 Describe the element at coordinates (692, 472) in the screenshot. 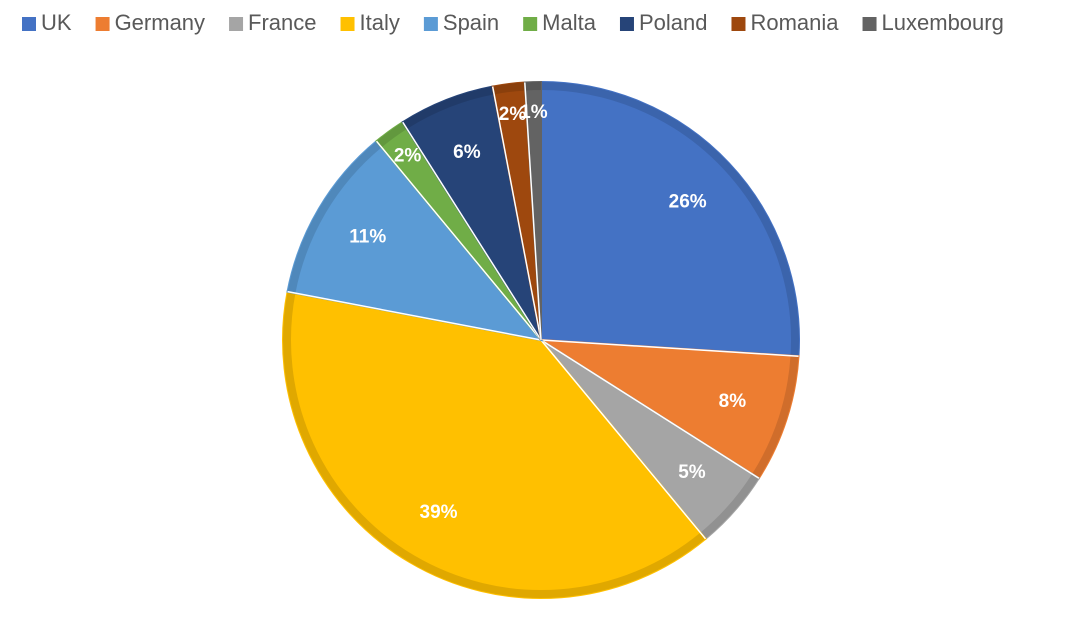

I see `slice-label: 5%` at that location.